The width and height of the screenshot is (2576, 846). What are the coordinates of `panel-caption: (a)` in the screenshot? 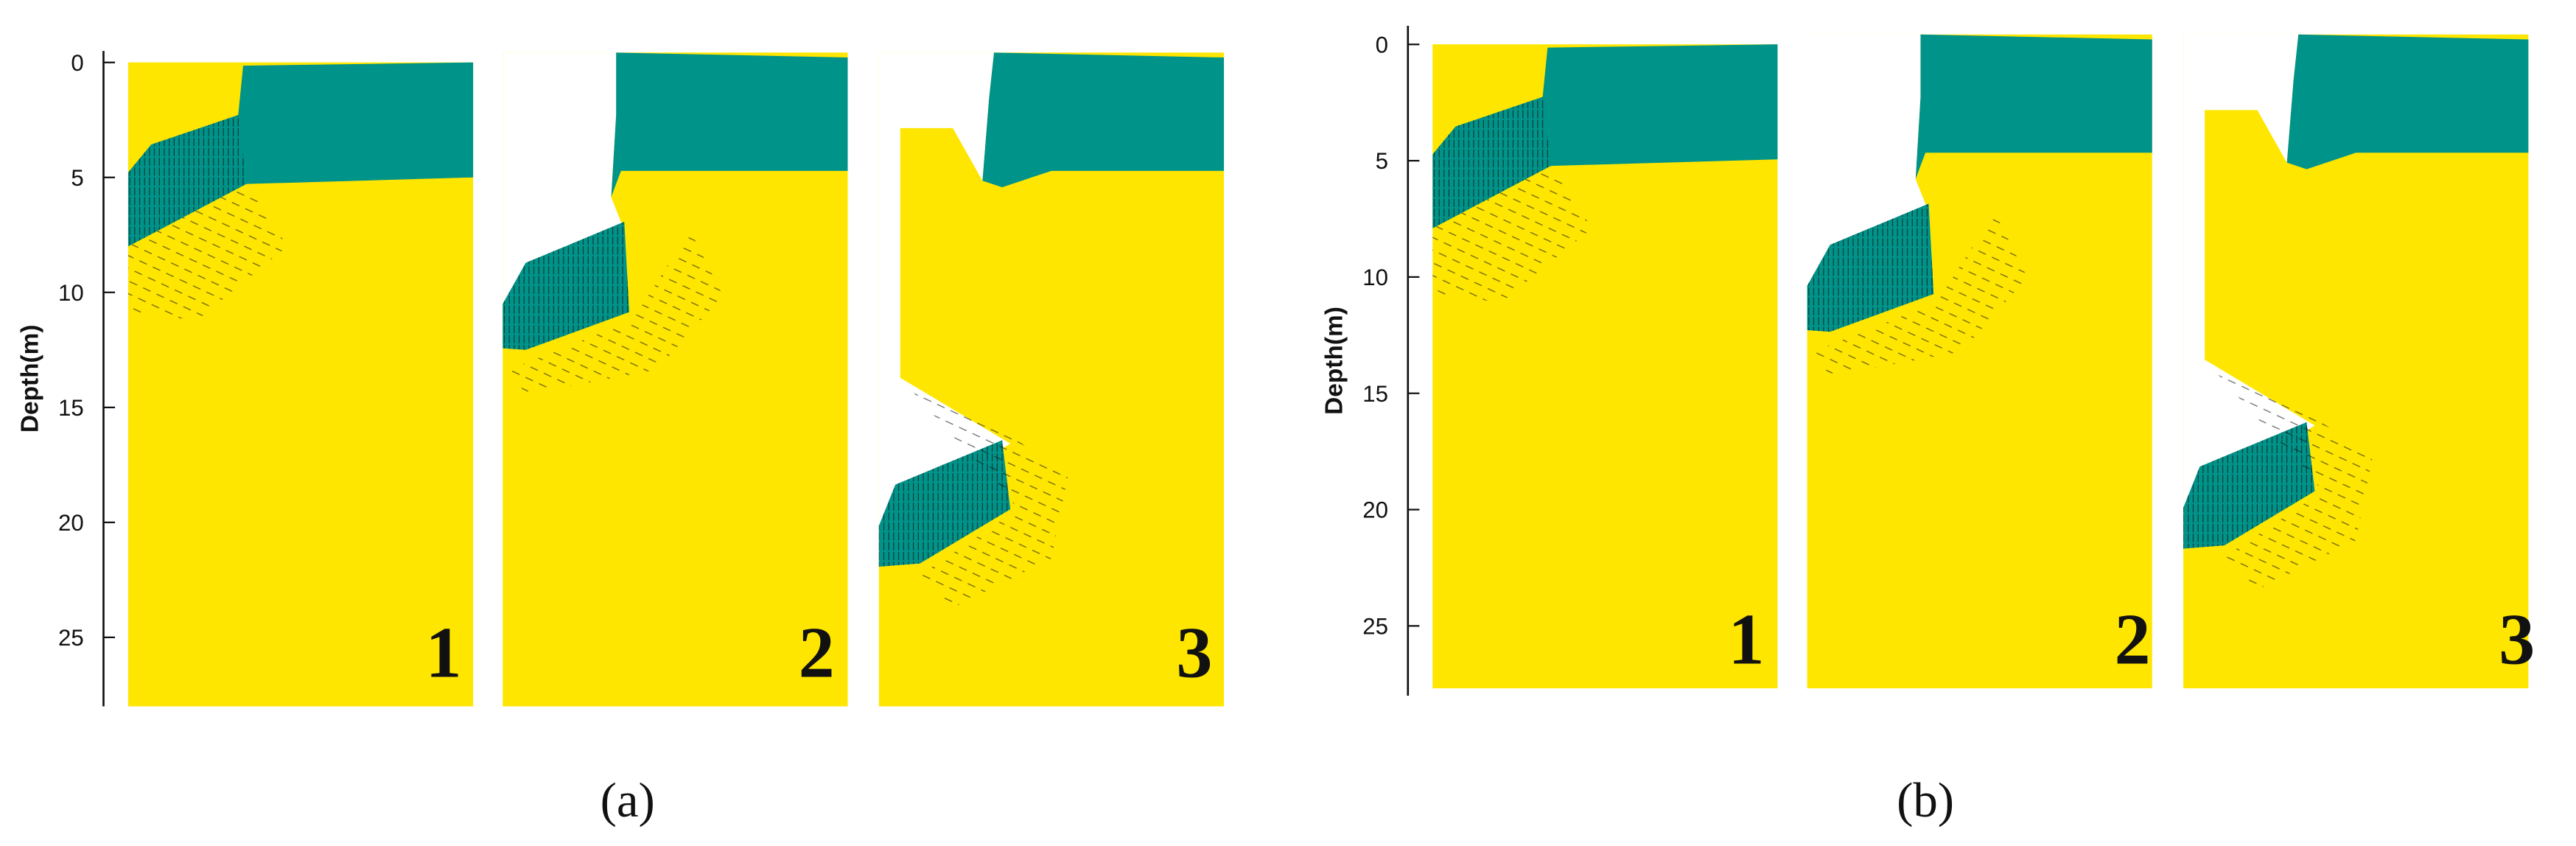 It's located at (628, 801).